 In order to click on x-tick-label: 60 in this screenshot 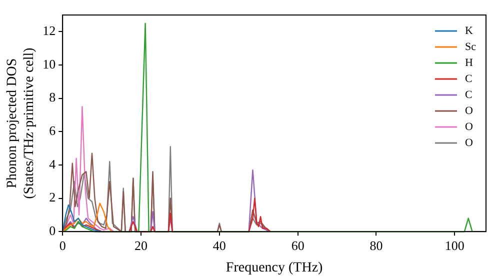, I will do `click(297, 245)`.